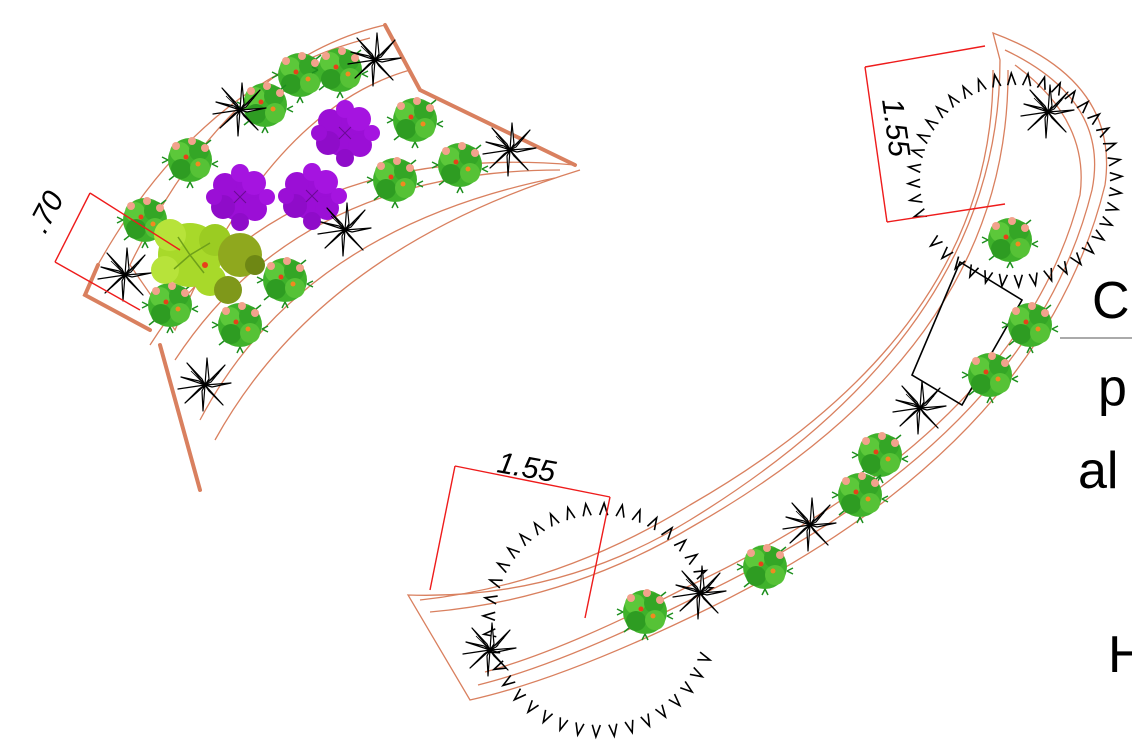 The image size is (1132, 743). I want to click on dimension-label-right-top: 1.55, so click(895, 127).